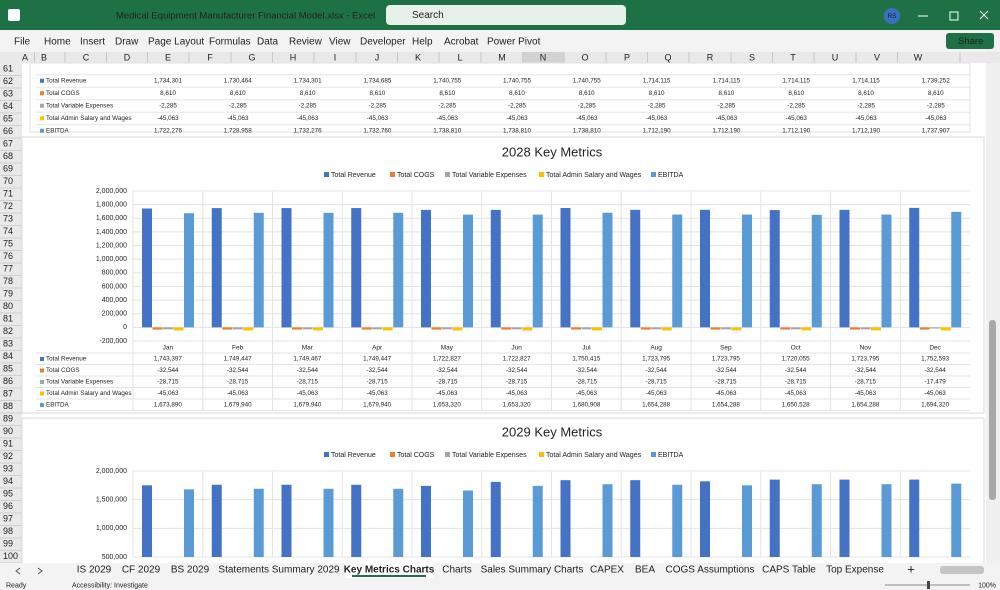 Image resolution: width=1000 pixels, height=590 pixels. I want to click on row-header: 84, so click(8, 356).